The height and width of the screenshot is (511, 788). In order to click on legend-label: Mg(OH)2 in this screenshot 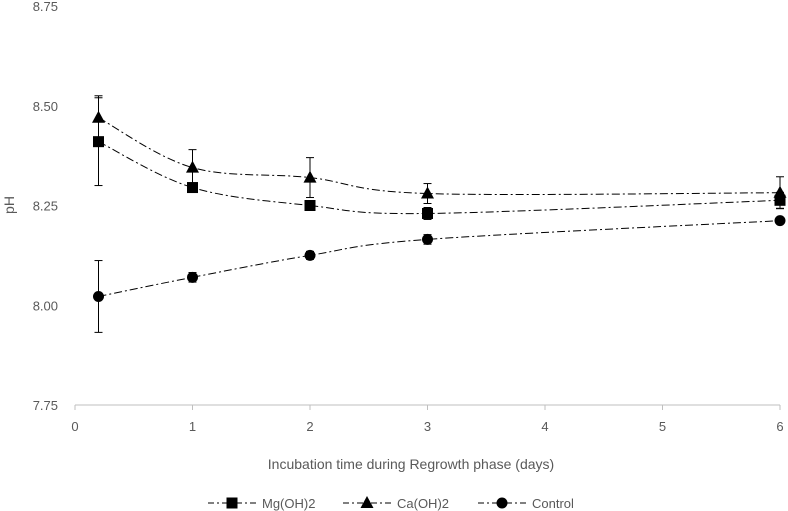, I will do `click(288, 503)`.